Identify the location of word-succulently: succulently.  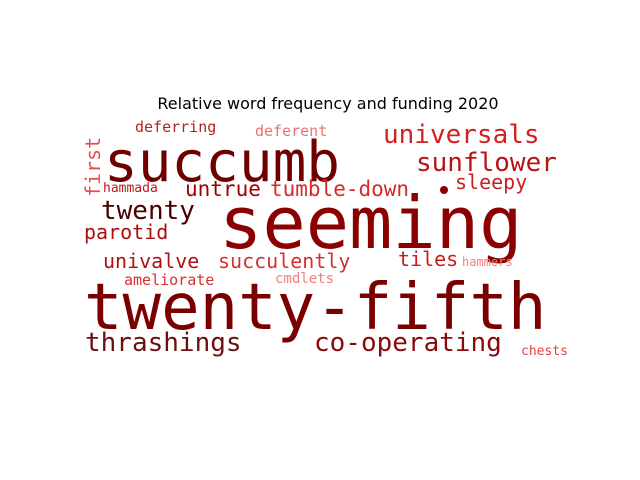
(284, 261).